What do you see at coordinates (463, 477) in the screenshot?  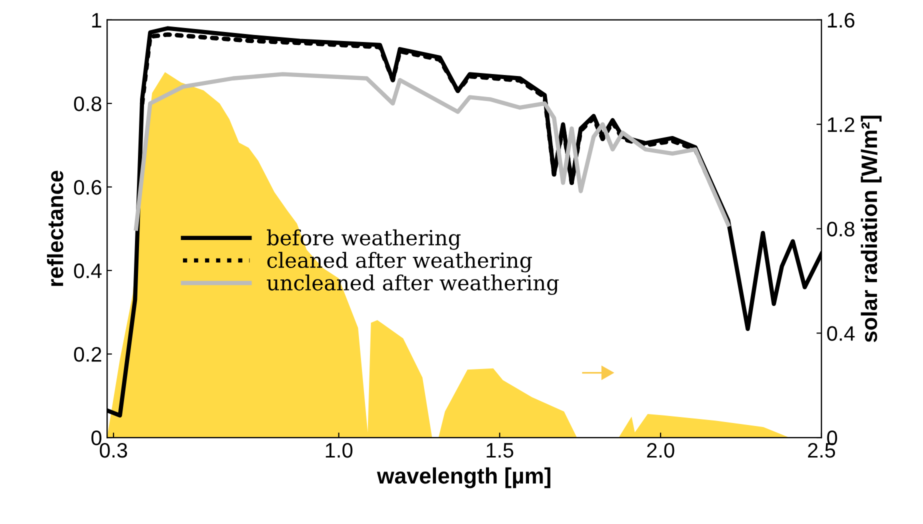 I see `x-axis-title: wavelength [µm]` at bounding box center [463, 477].